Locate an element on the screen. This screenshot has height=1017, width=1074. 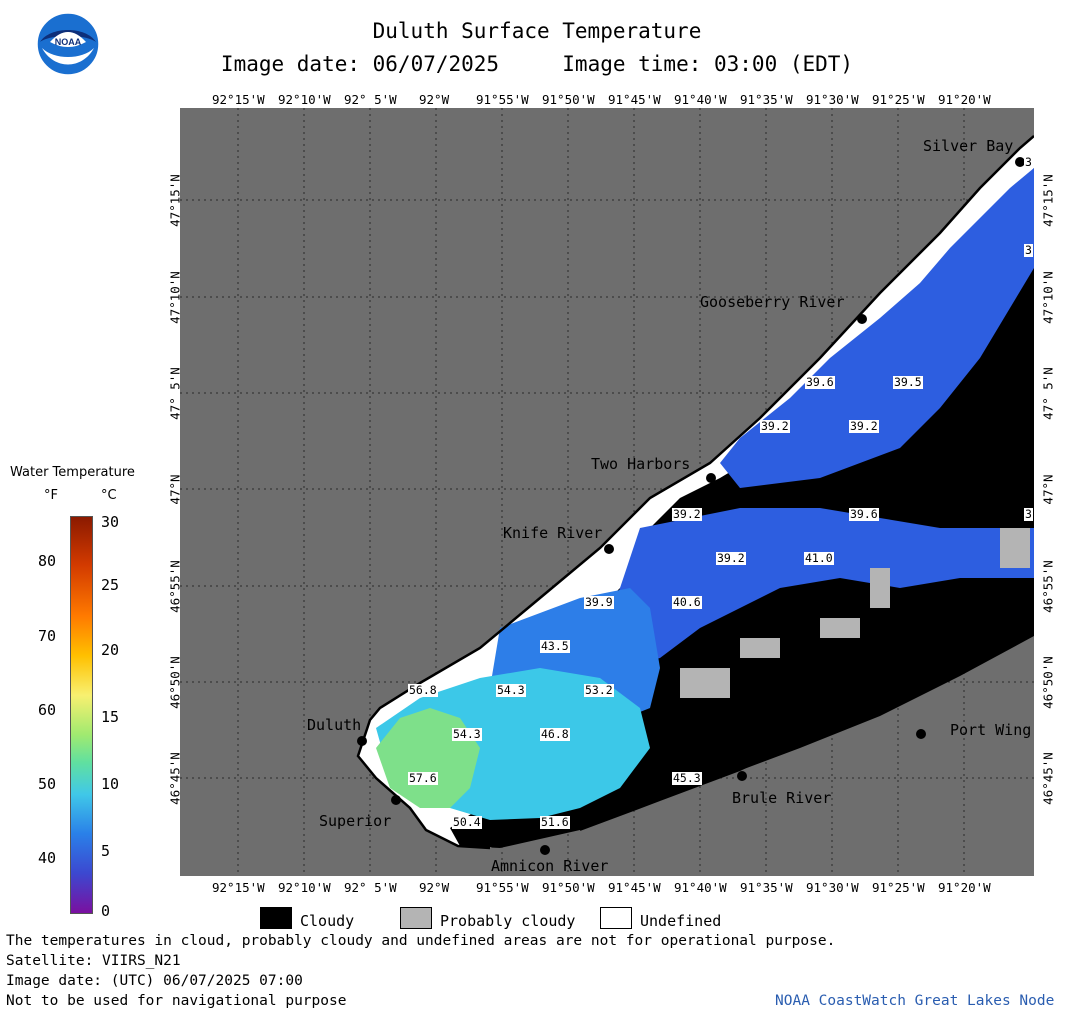
noaa-logo: NOAA is located at coordinates (68, 44).